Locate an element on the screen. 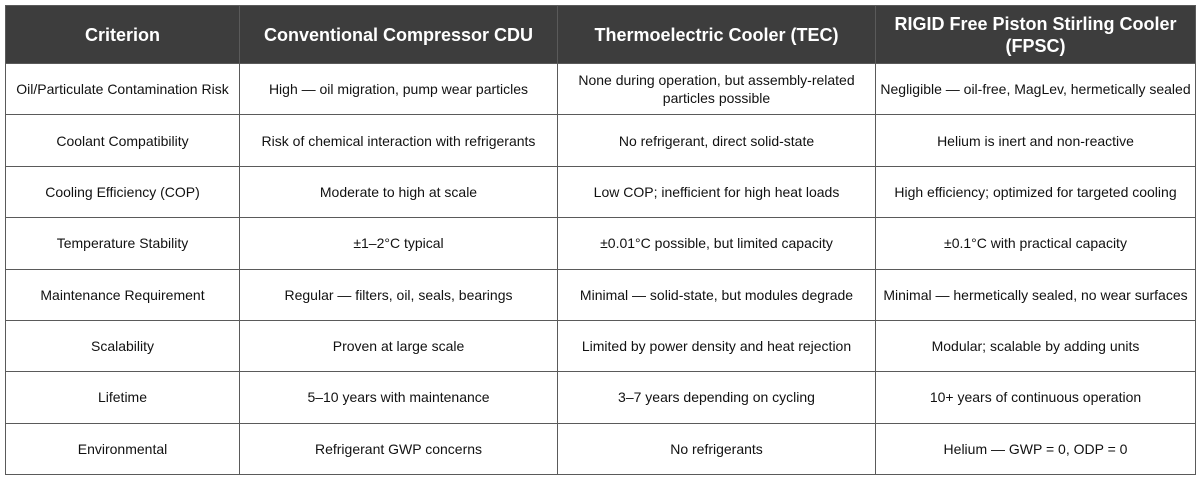 Image resolution: width=1200 pixels, height=481 pixels. fpsc-cell: 10+ years of continuous operation is located at coordinates (1035, 397).